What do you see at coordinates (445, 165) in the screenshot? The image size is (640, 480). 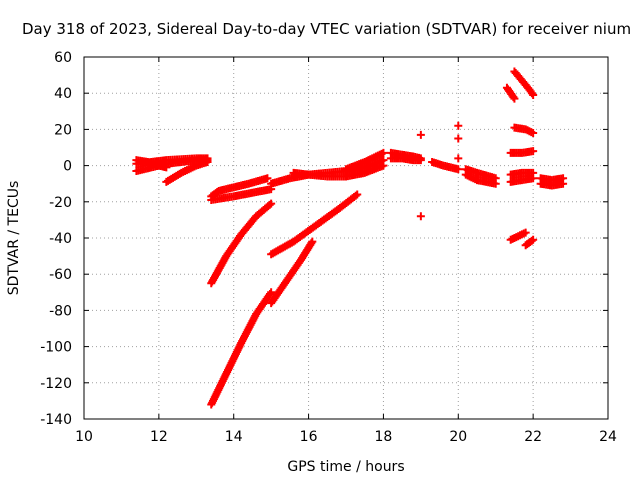 I see `series-arc-r` at bounding box center [445, 165].